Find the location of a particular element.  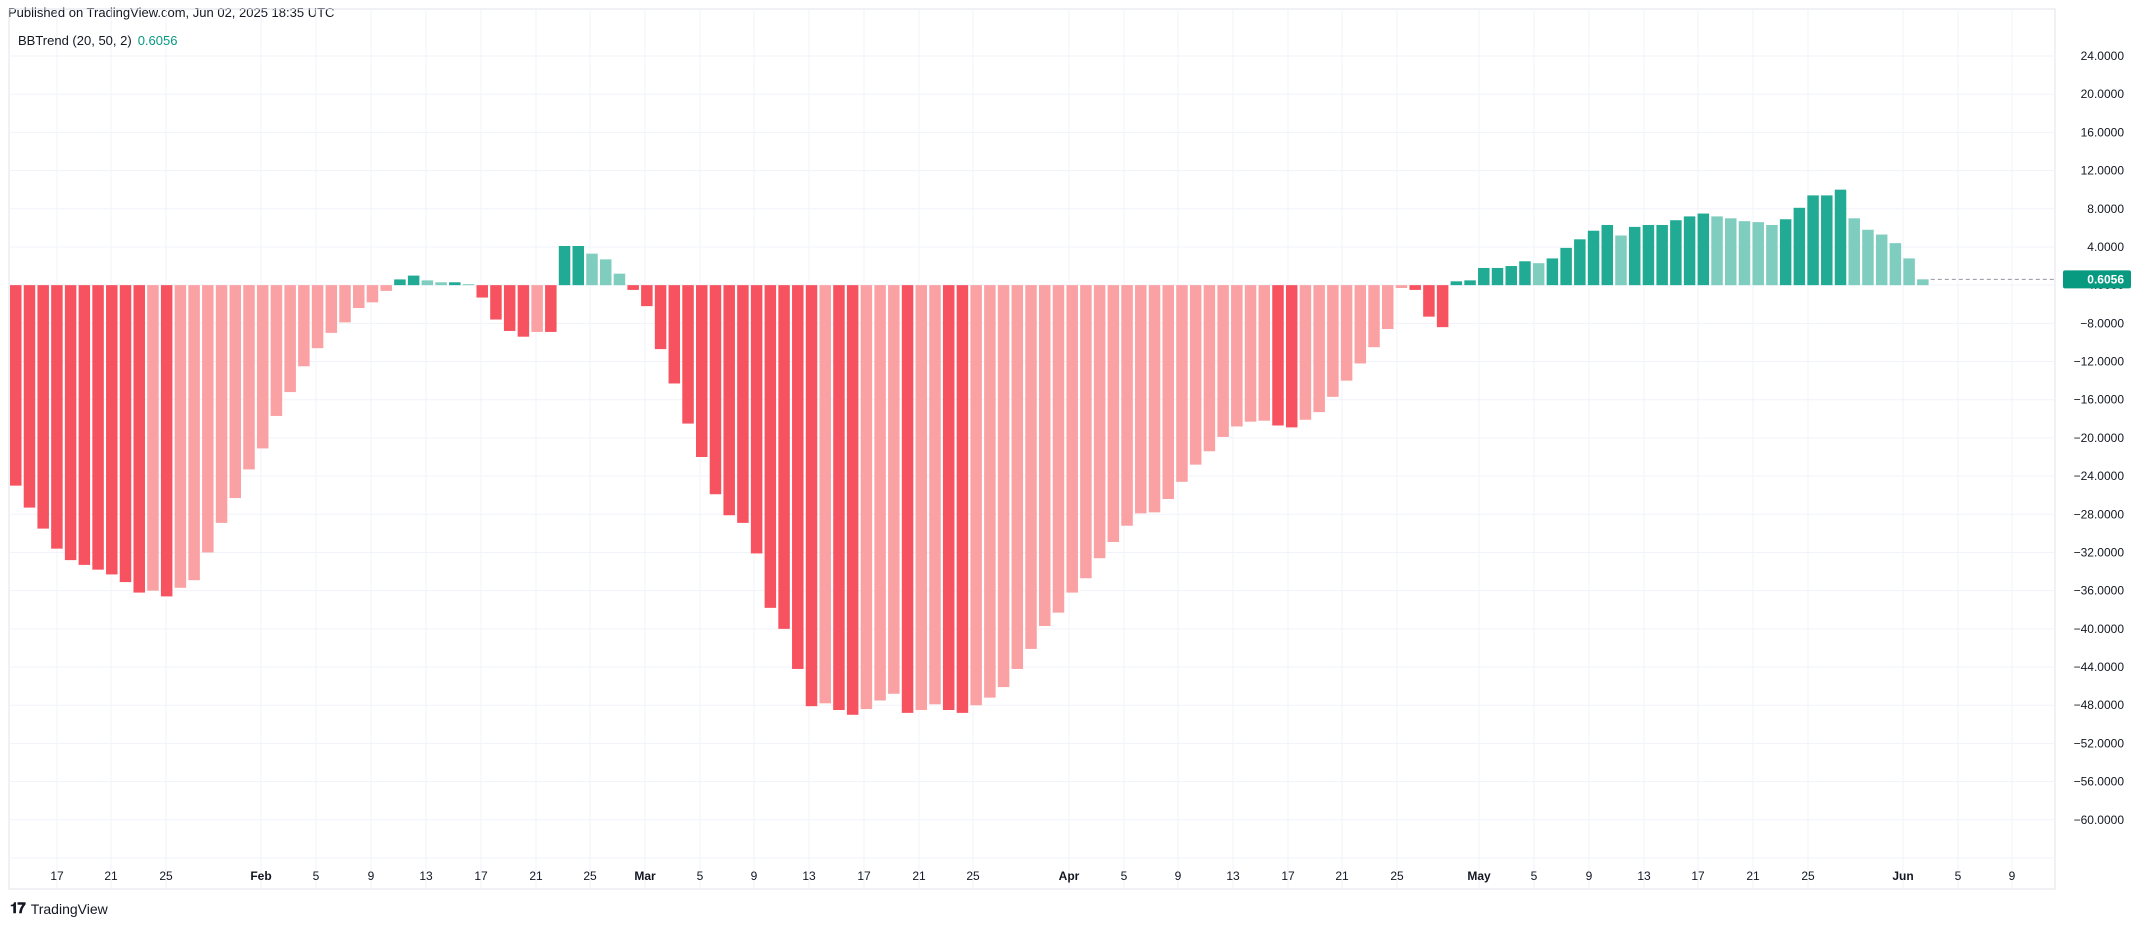

footer-brand: 𝟏𝟕 TradingView is located at coordinates (59, 908).